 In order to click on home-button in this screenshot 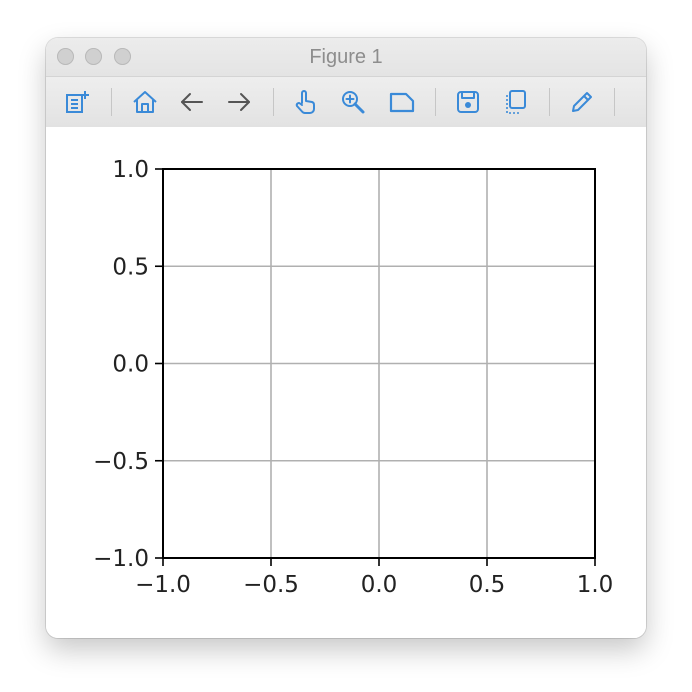, I will do `click(145, 102)`.